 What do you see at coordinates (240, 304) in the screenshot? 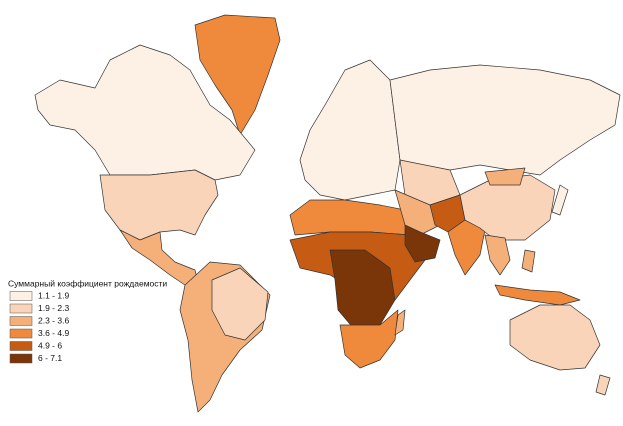
I see `brazil` at bounding box center [240, 304].